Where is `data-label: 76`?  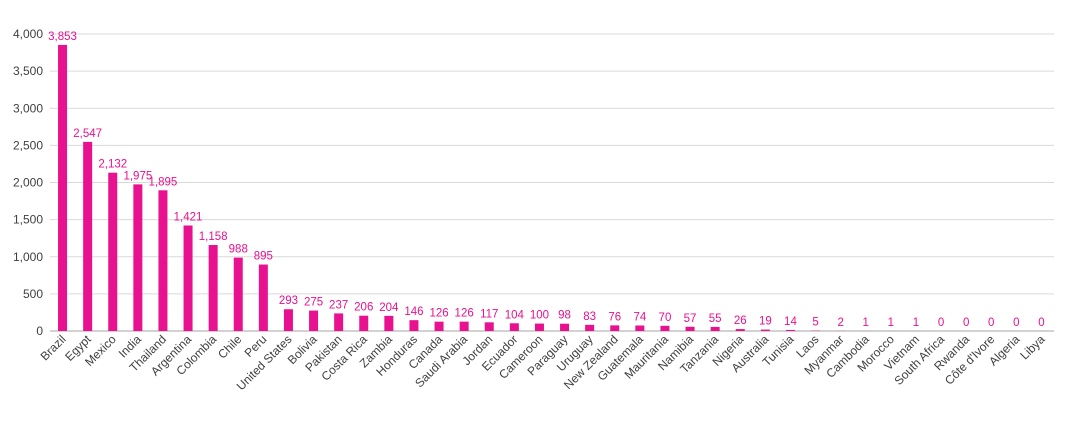
data-label: 76 is located at coordinates (614, 317).